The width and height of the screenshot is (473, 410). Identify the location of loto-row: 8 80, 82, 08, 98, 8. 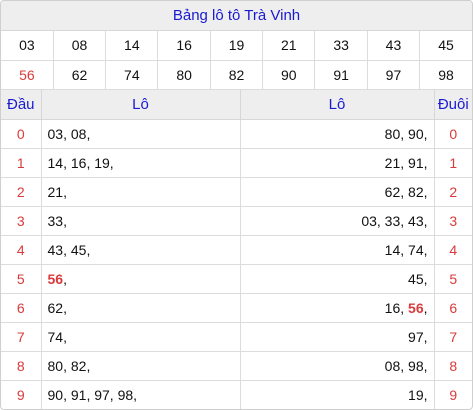
(236, 366).